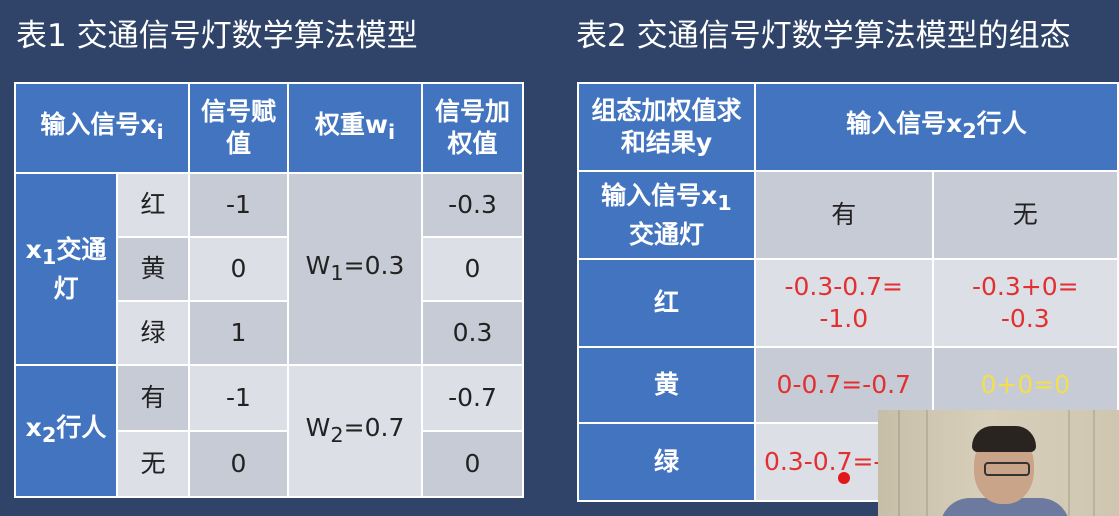 This screenshot has width=1119, height=516. What do you see at coordinates (666, 303) in the screenshot?
I see `row-red: 红` at bounding box center [666, 303].